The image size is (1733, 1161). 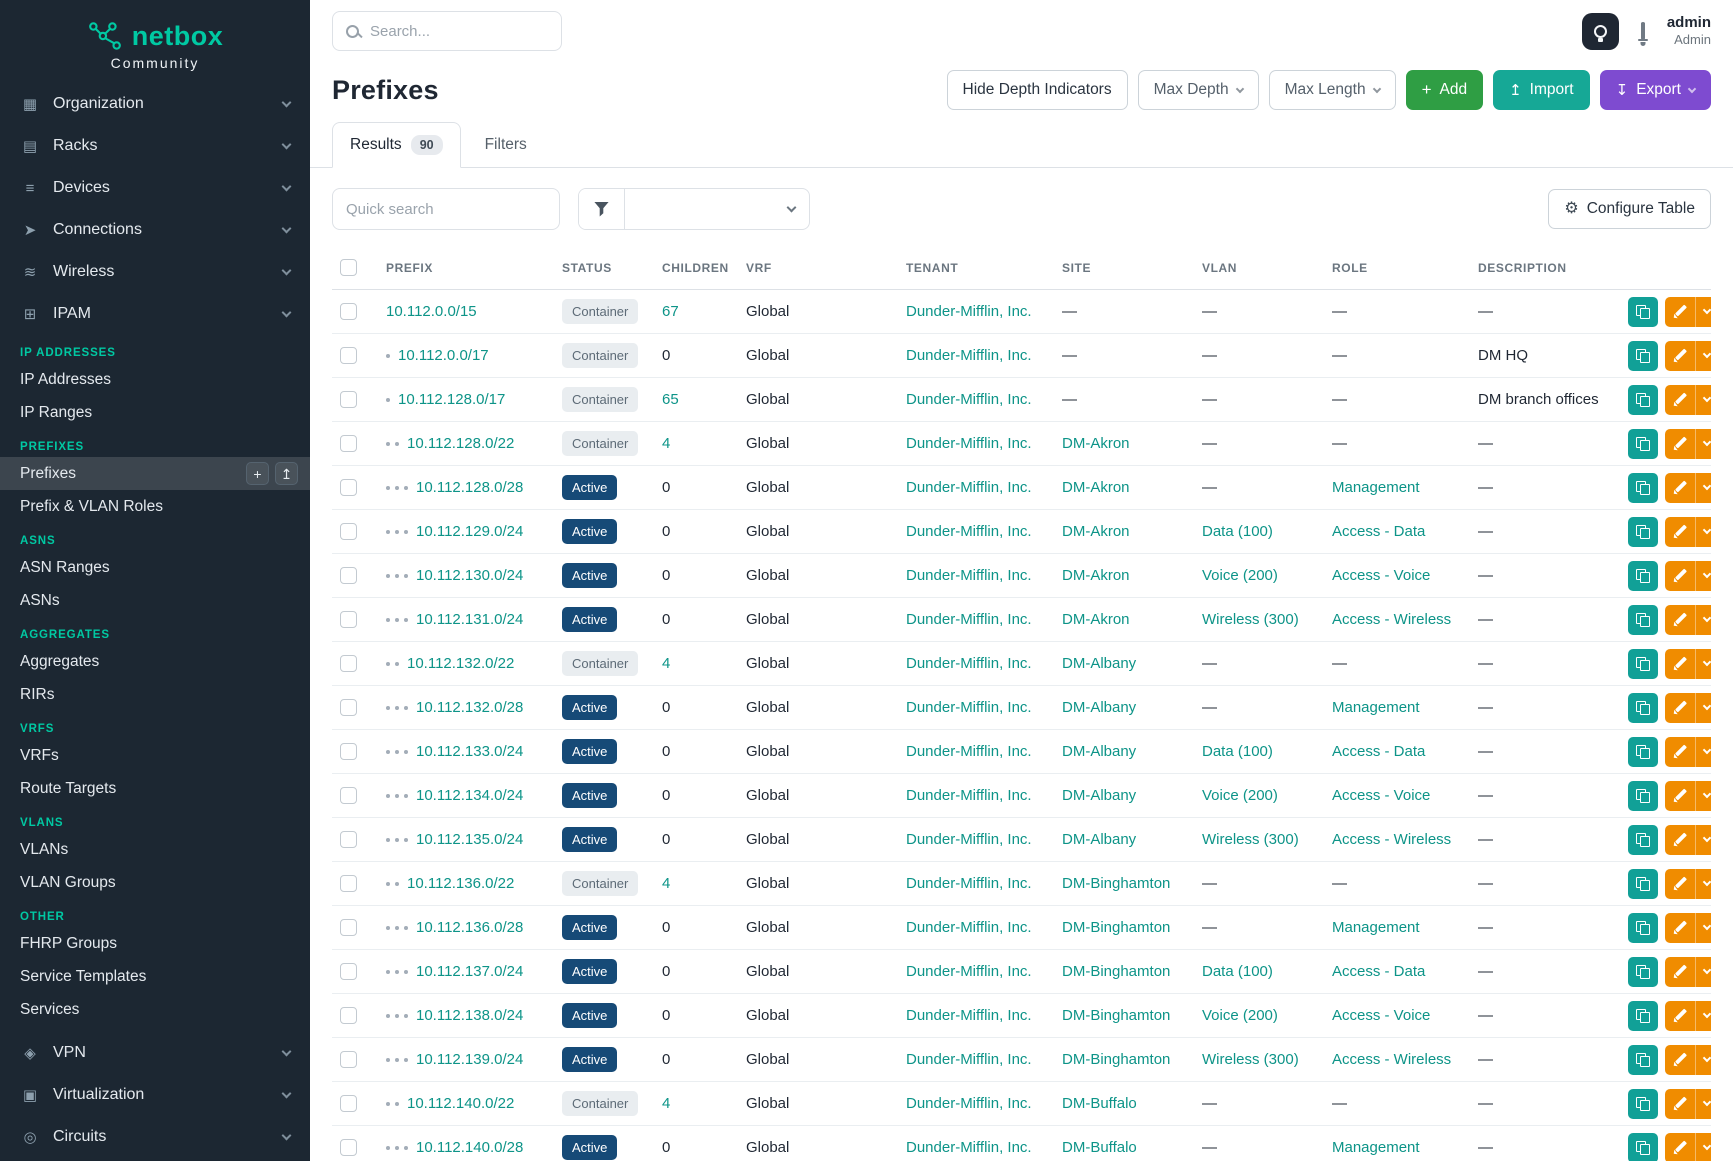 I want to click on prefix-link: 10.112.128.0/22, so click(x=461, y=443).